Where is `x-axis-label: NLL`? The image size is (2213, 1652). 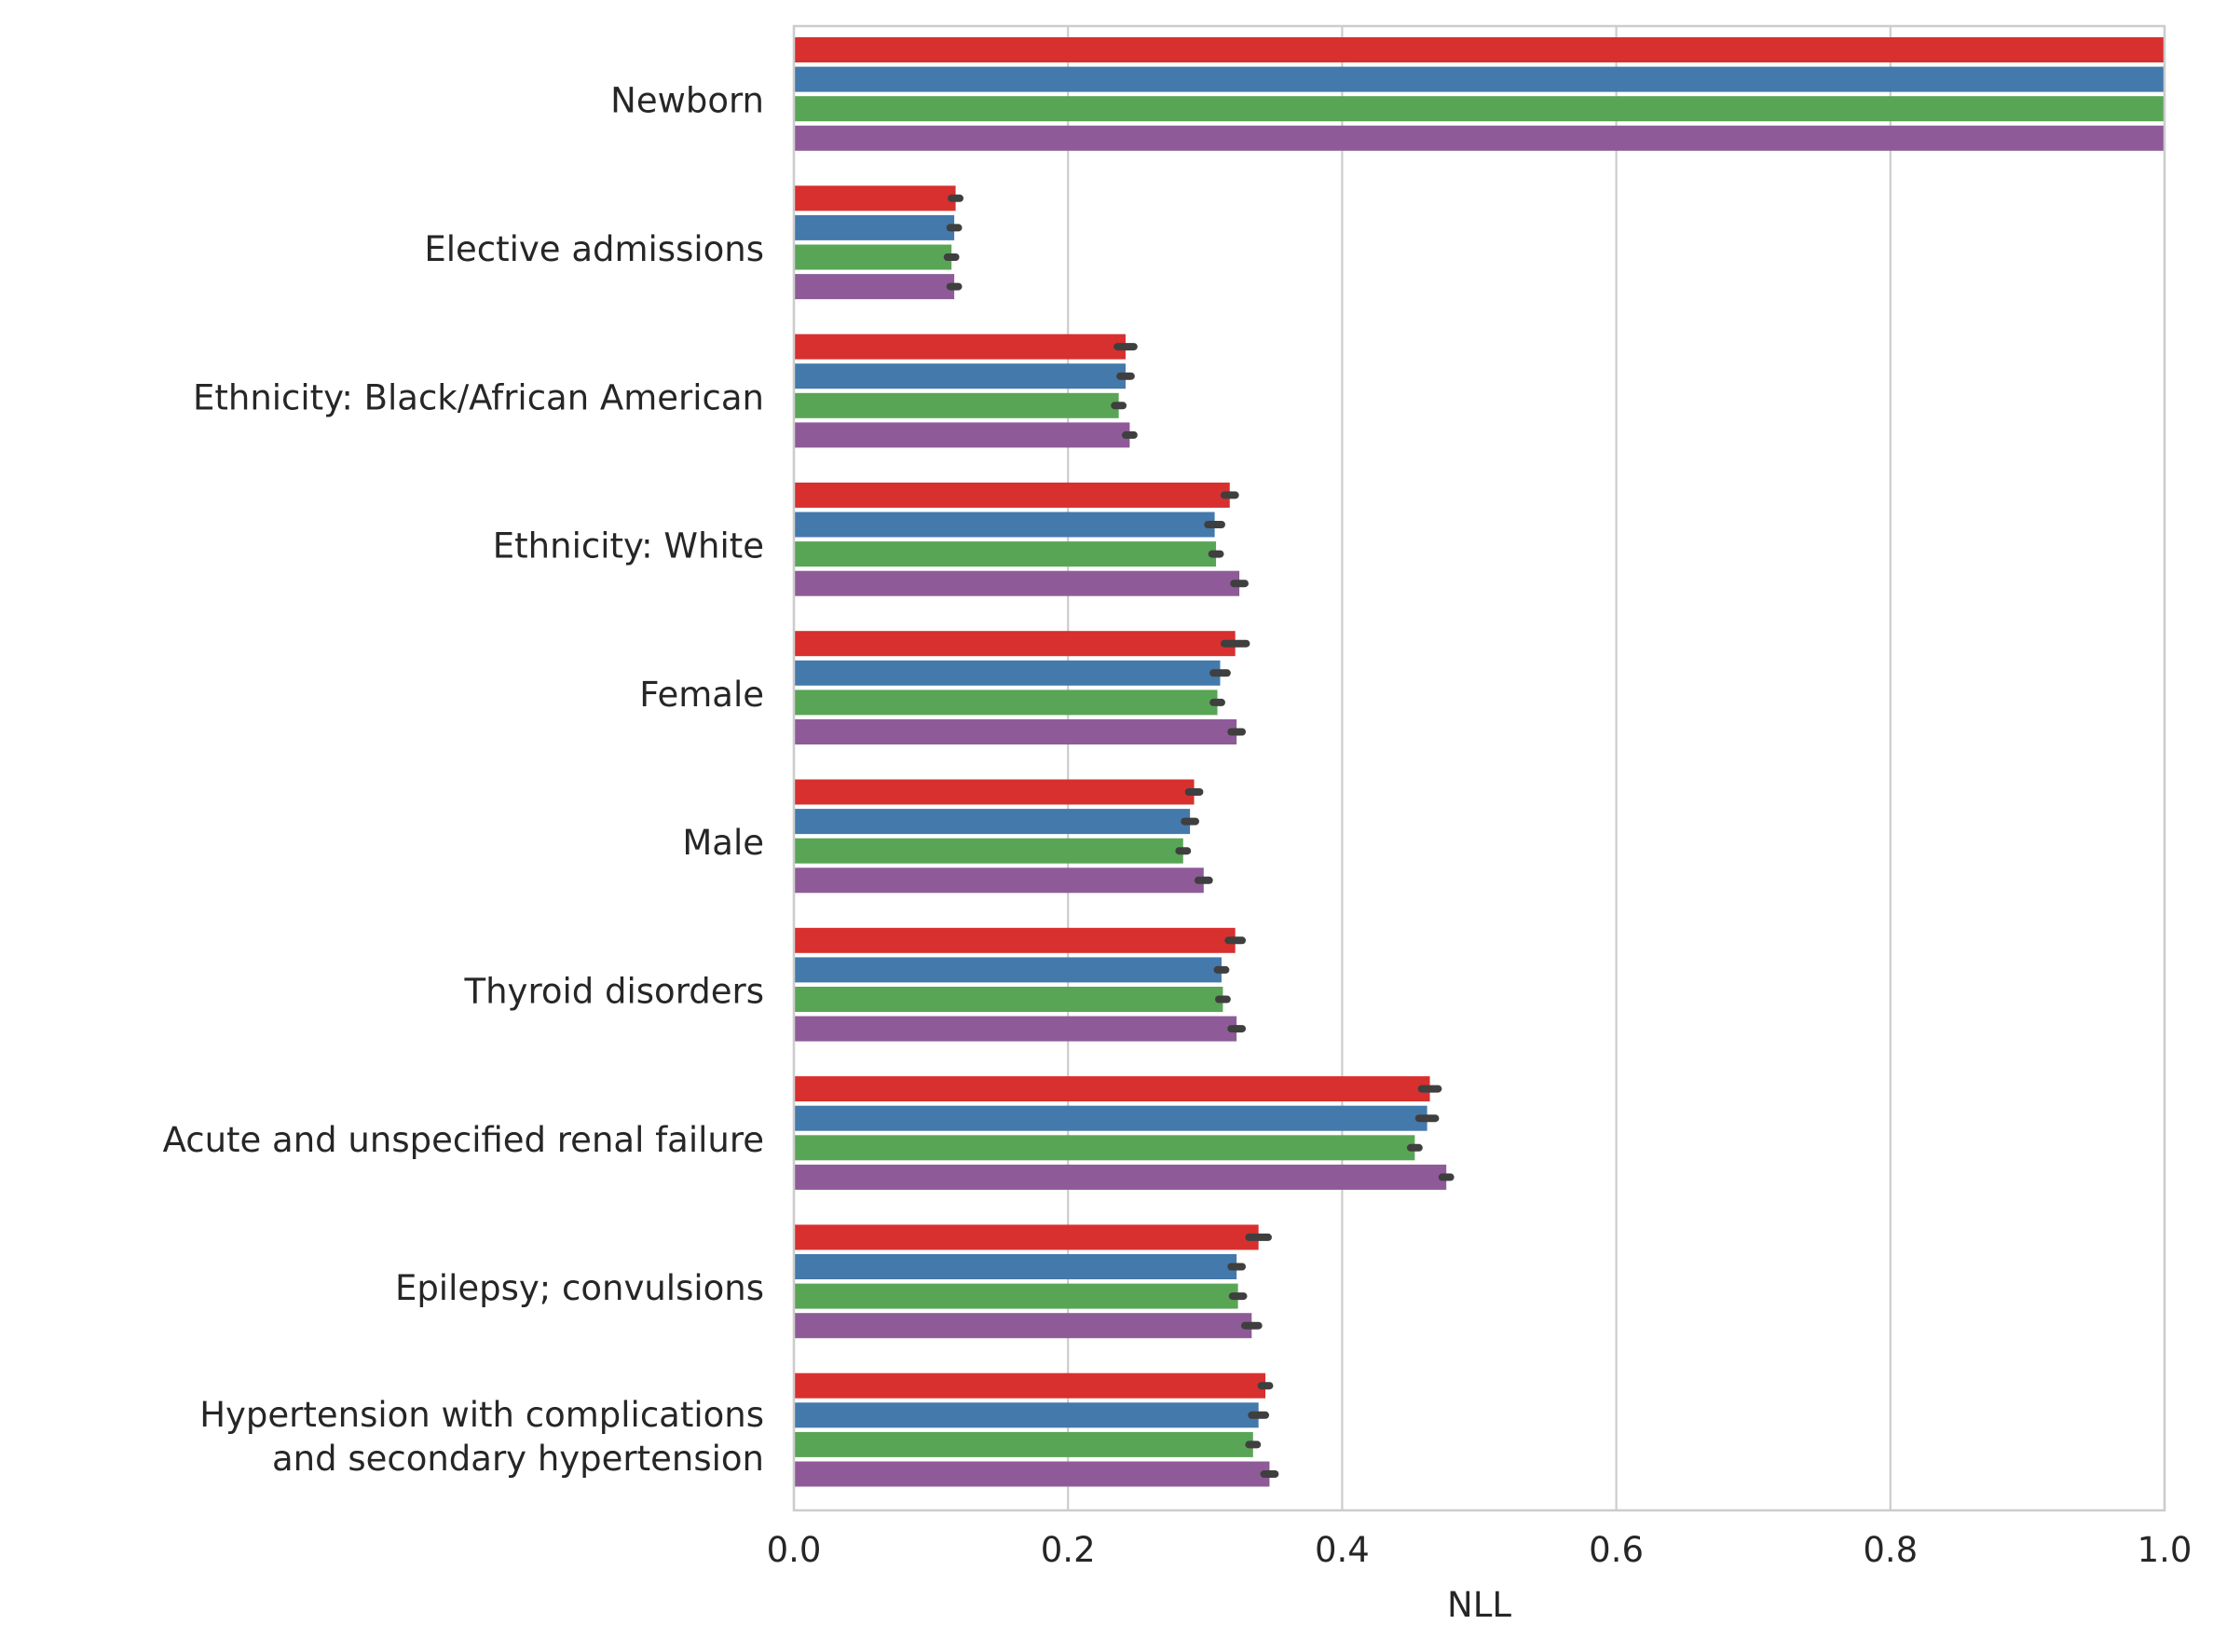 x-axis-label: NLL is located at coordinates (1479, 1605).